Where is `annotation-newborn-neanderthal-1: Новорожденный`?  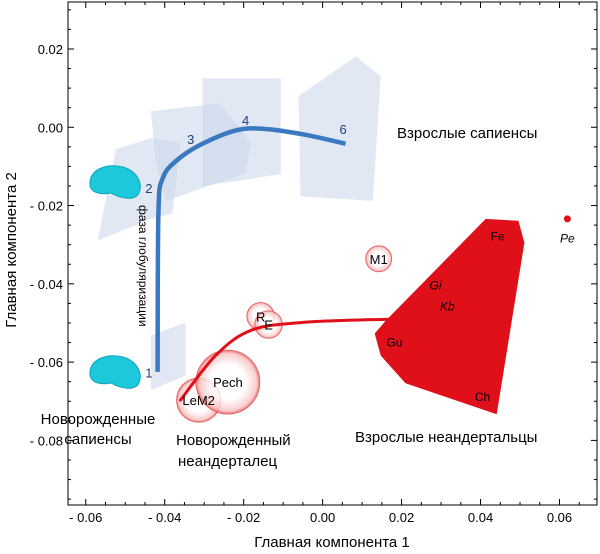 annotation-newborn-neanderthal-1: Новорожденный is located at coordinates (233, 440).